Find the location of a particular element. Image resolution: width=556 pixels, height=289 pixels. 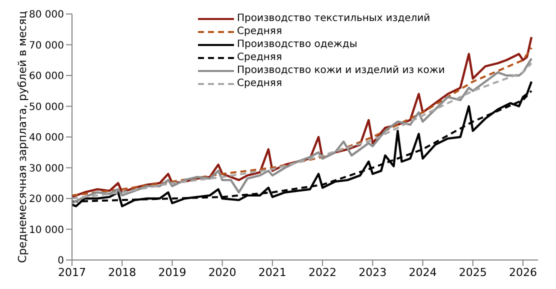

x-tick-label: 2025 is located at coordinates (472, 272).